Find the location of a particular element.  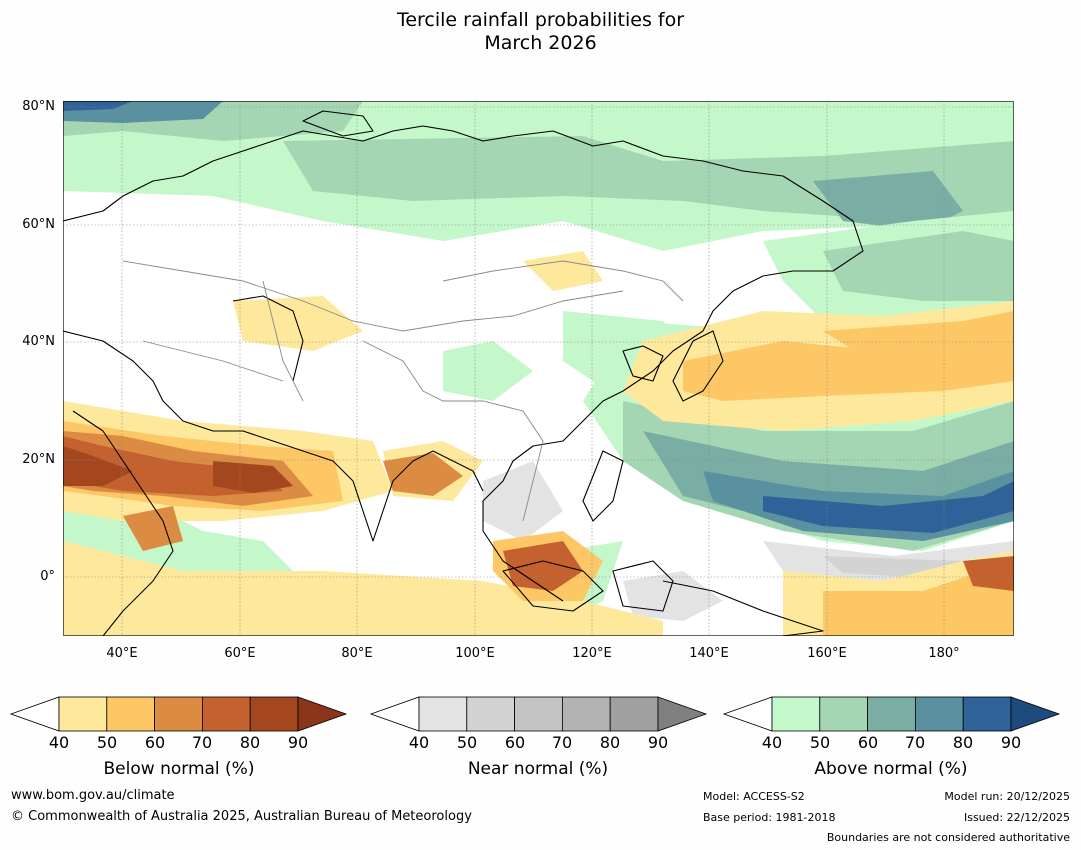

lon-label-120e: 120°E is located at coordinates (592, 653).